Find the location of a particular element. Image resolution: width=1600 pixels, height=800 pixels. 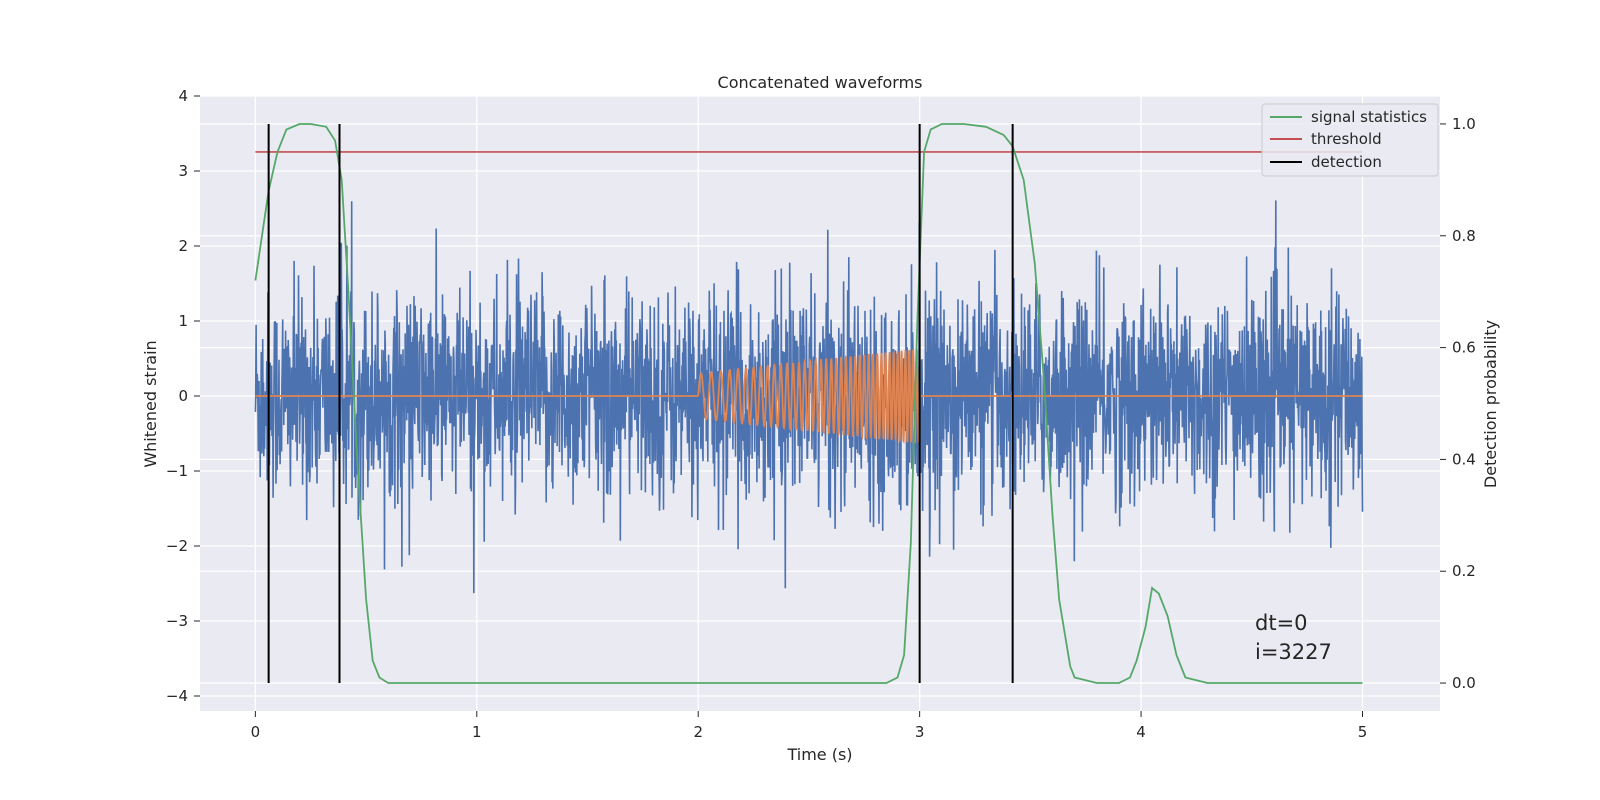

annotation-i: i=3227 is located at coordinates (1293, 652).